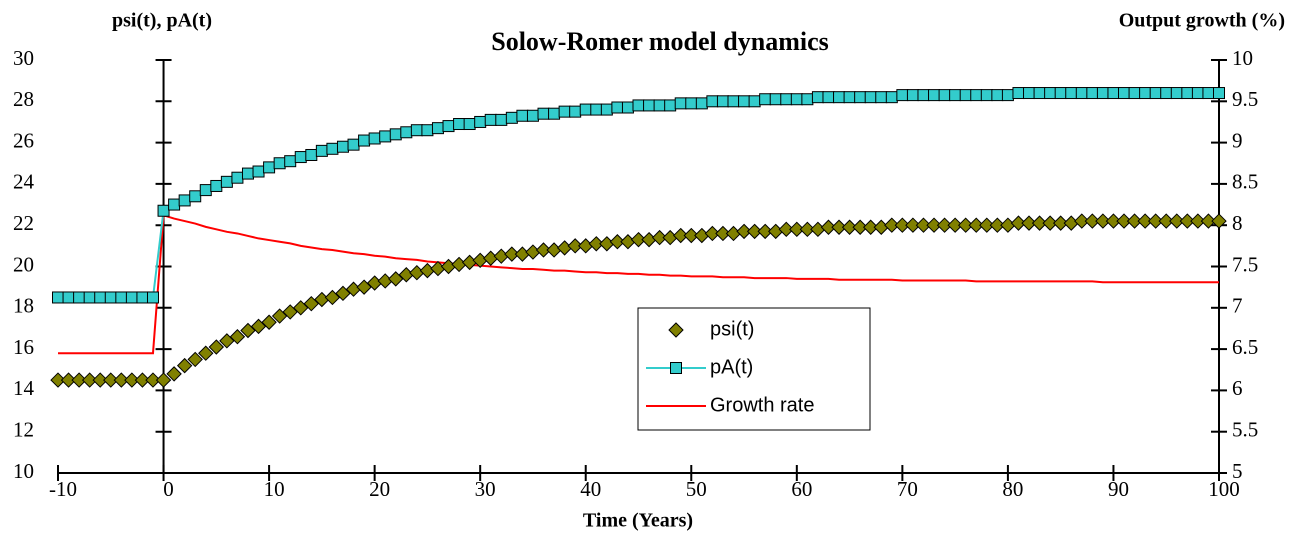 This screenshot has height=555, width=1291. I want to click on legend-label: pA(t), so click(731, 367).